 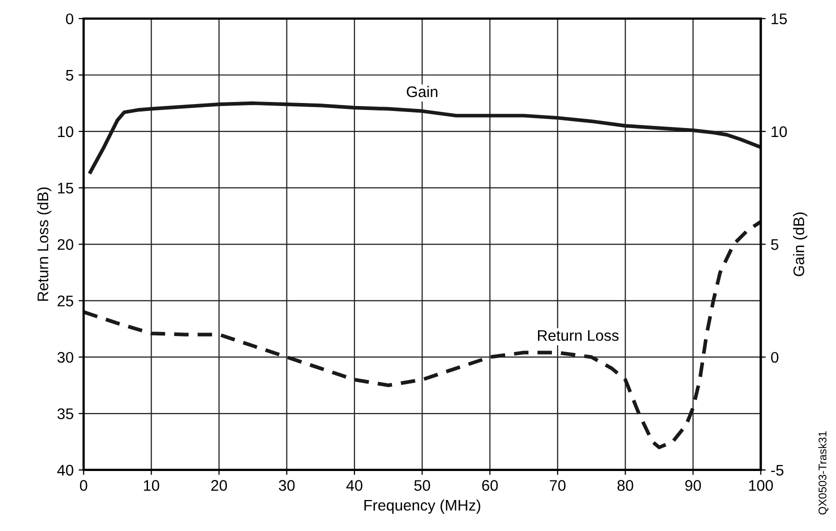 I want to click on x-tick-label: 60, so click(x=490, y=485).